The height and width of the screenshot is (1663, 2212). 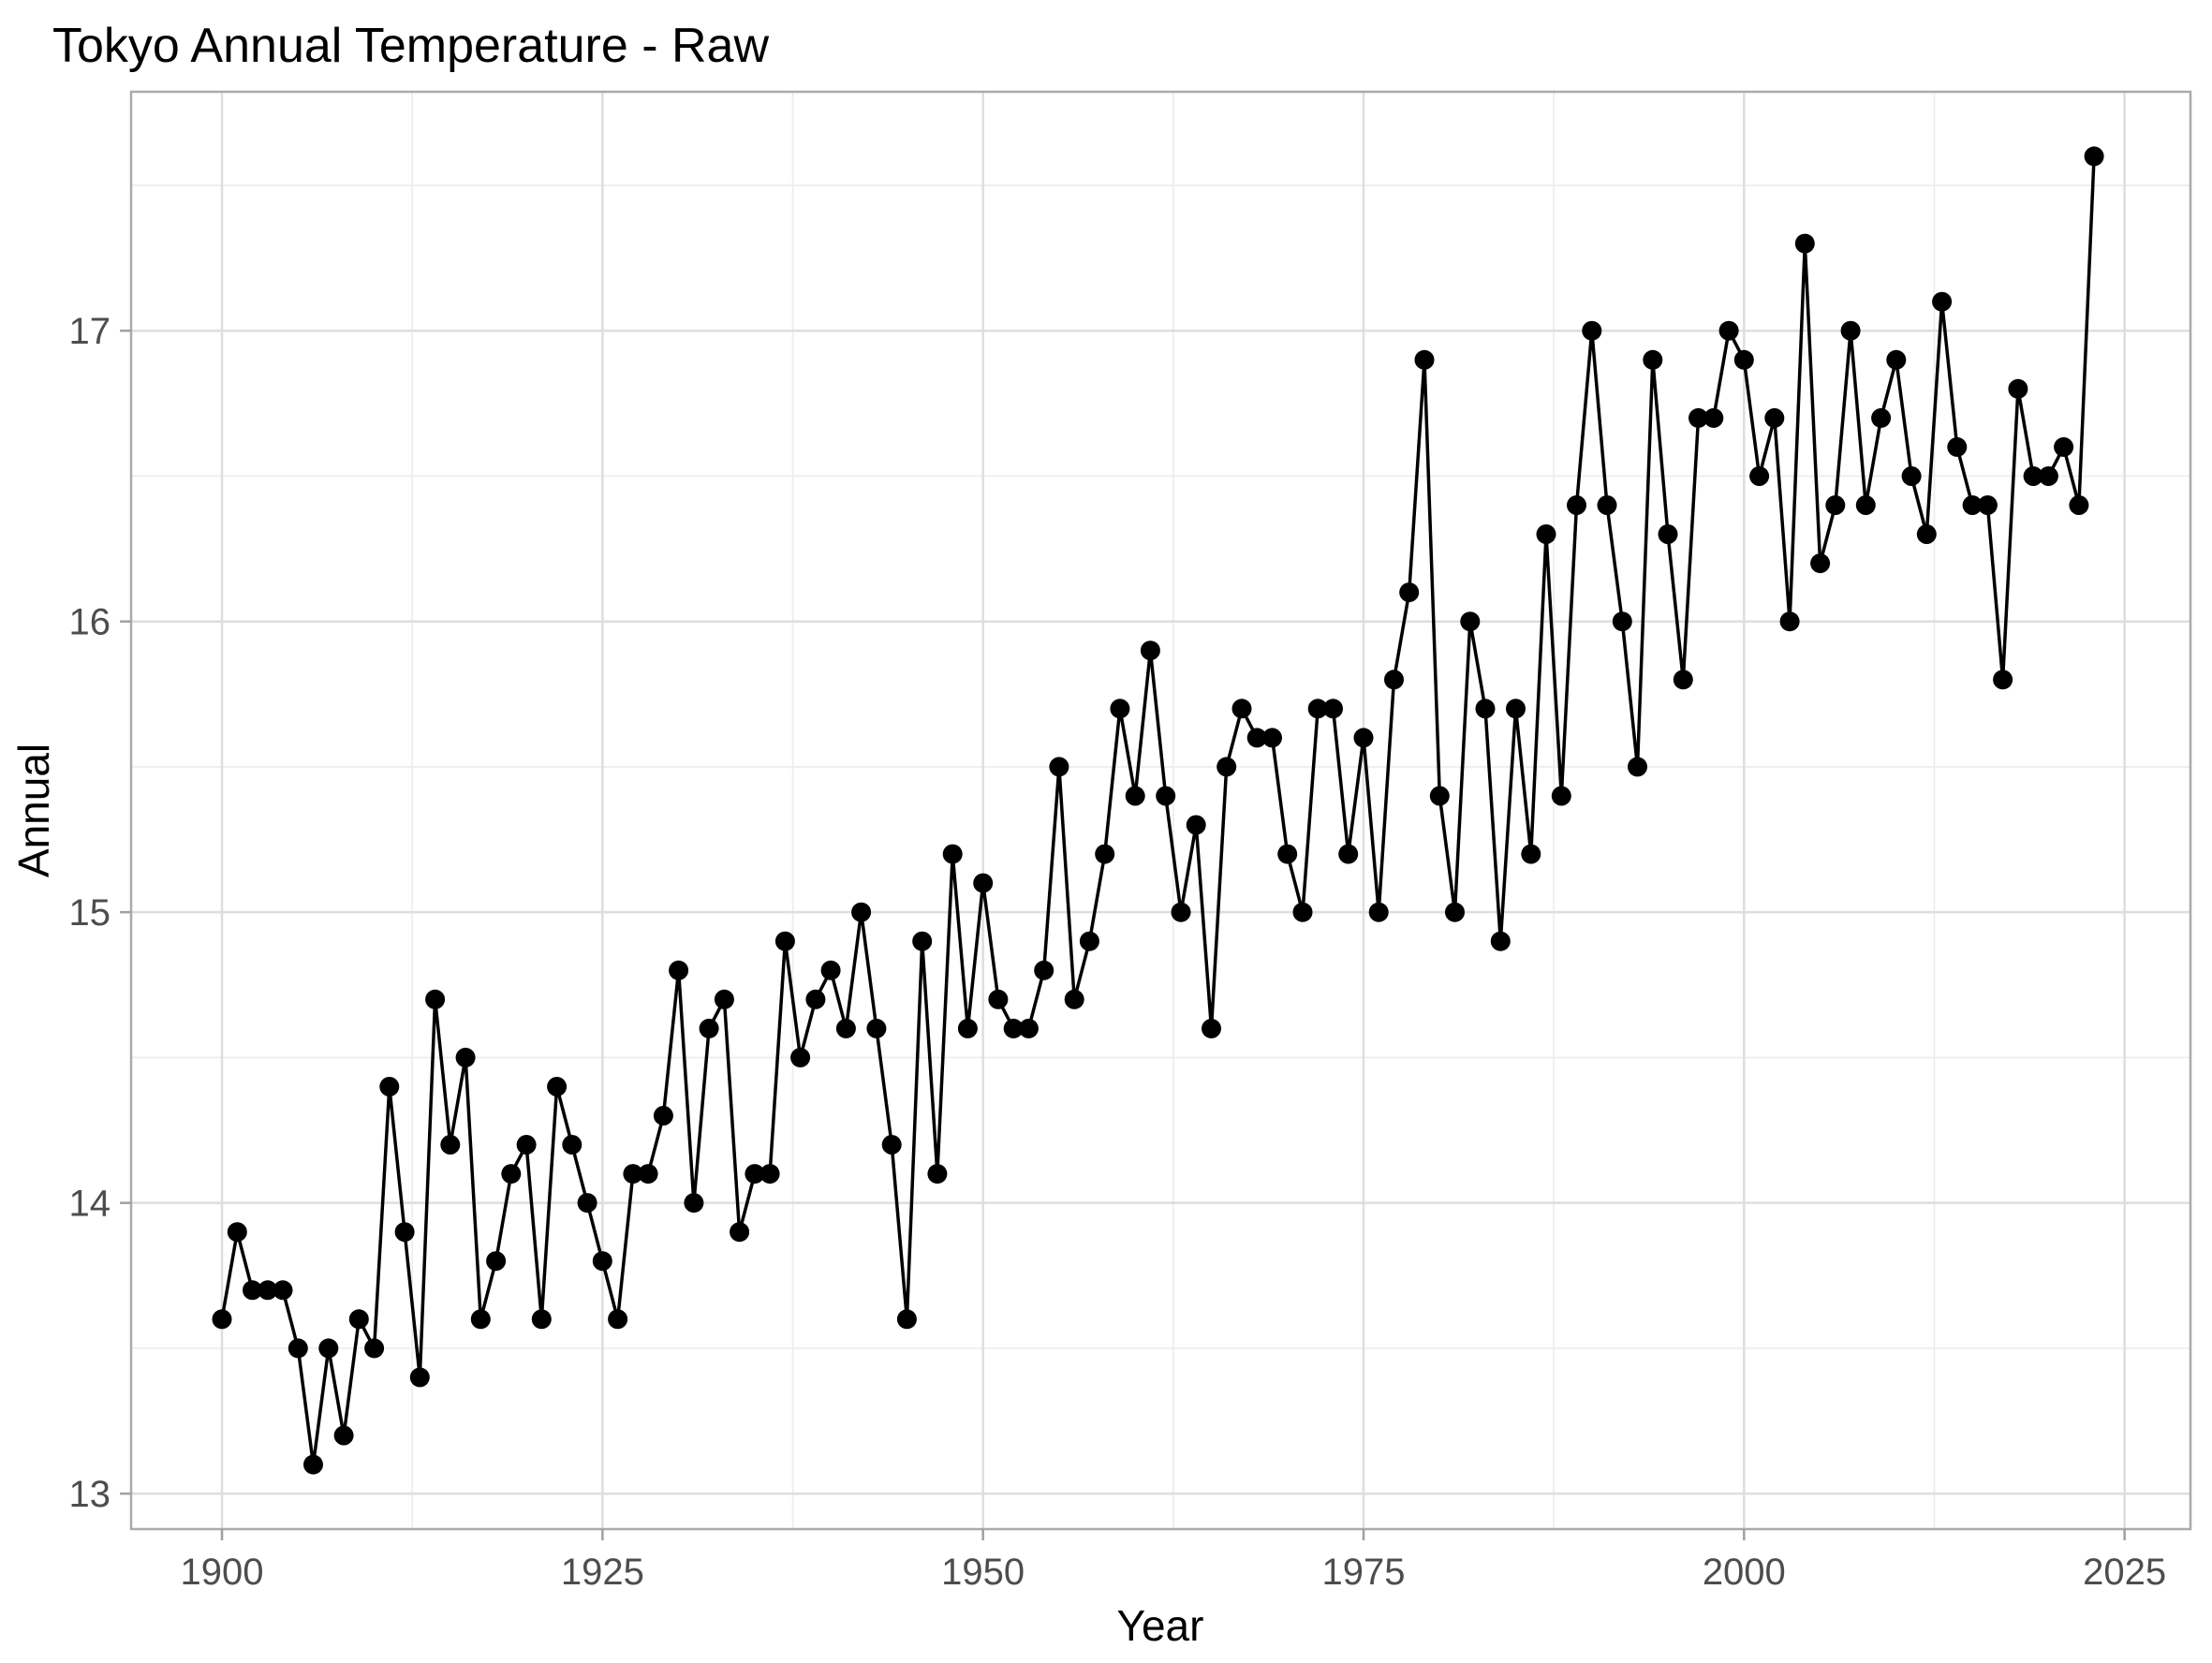 What do you see at coordinates (1160, 1625) in the screenshot?
I see `x-axis-title: Year` at bounding box center [1160, 1625].